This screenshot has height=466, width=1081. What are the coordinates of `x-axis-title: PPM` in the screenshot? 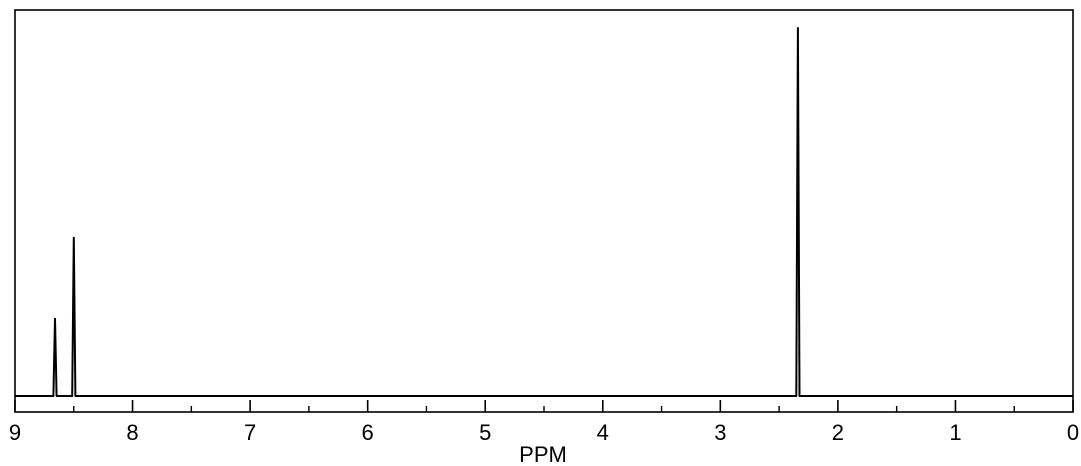 It's located at (543, 454).